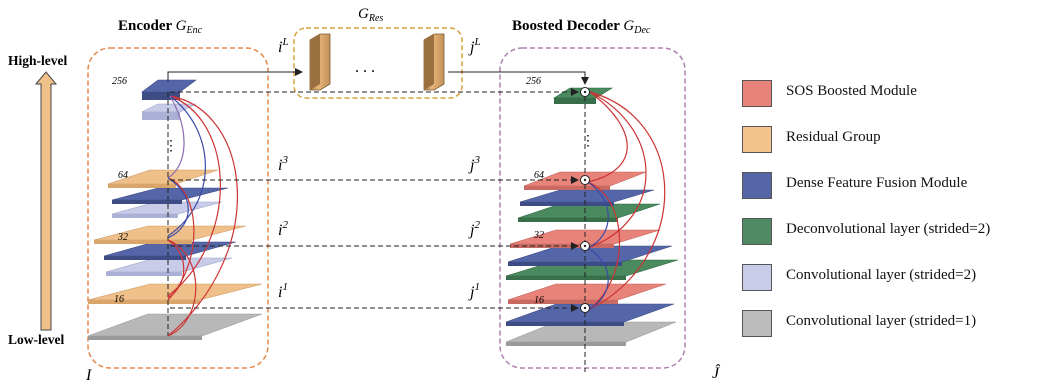 The height and width of the screenshot is (387, 1040). I want to click on legend-label-sos: SOS Boosted Module, so click(851, 91).